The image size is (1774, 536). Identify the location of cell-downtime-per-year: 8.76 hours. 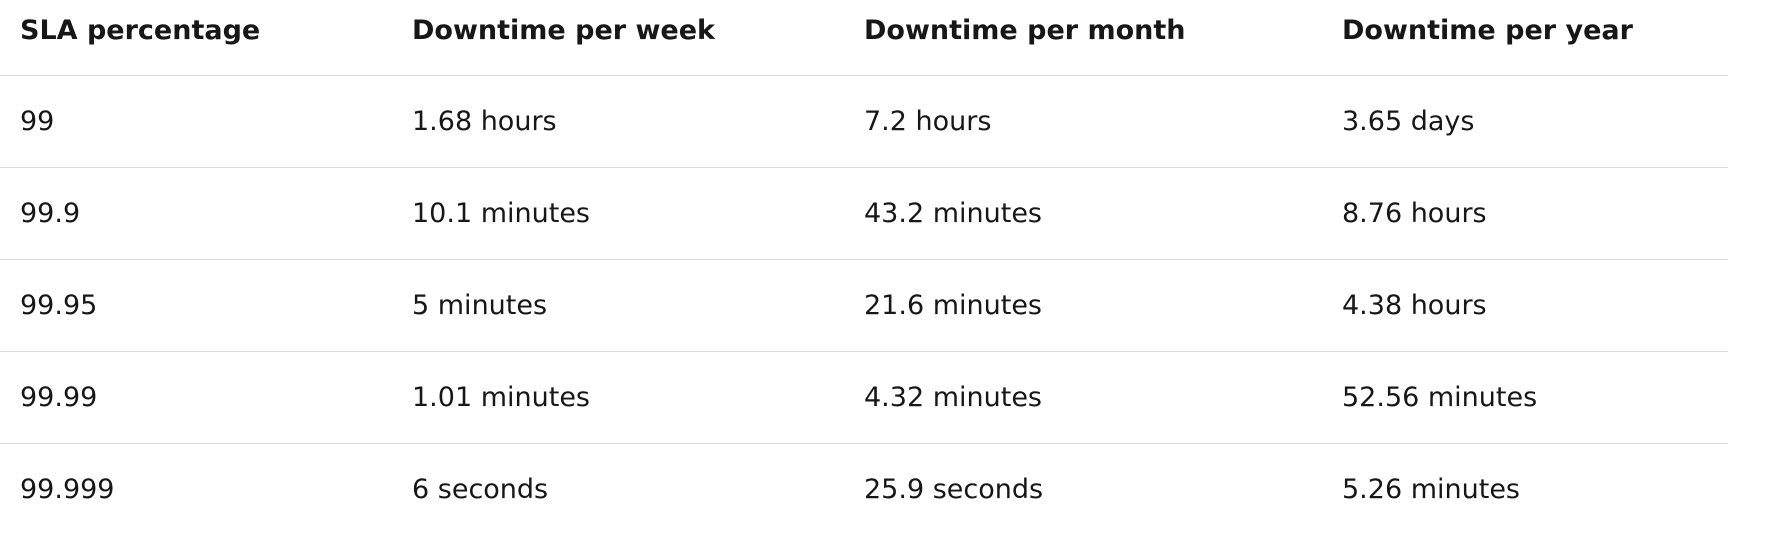
(1525, 213).